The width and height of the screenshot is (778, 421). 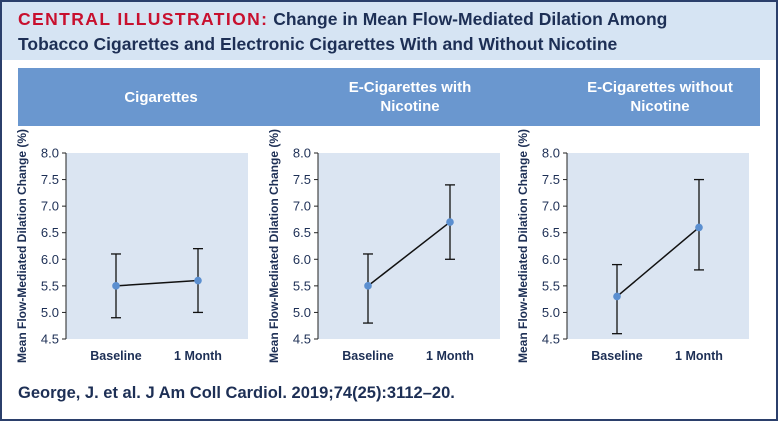 I want to click on panel-label-ecig-without-nicotine: E-Cigarettes without Nicotine, so click(x=659, y=97).